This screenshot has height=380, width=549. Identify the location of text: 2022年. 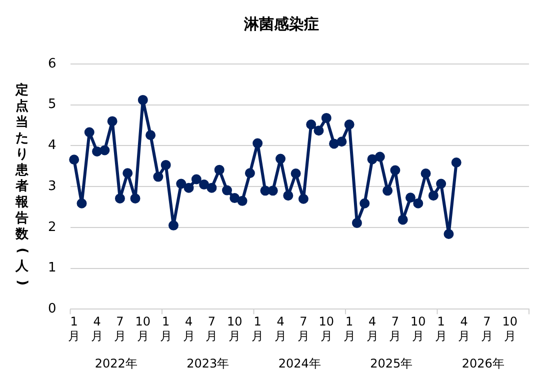
(116, 363).